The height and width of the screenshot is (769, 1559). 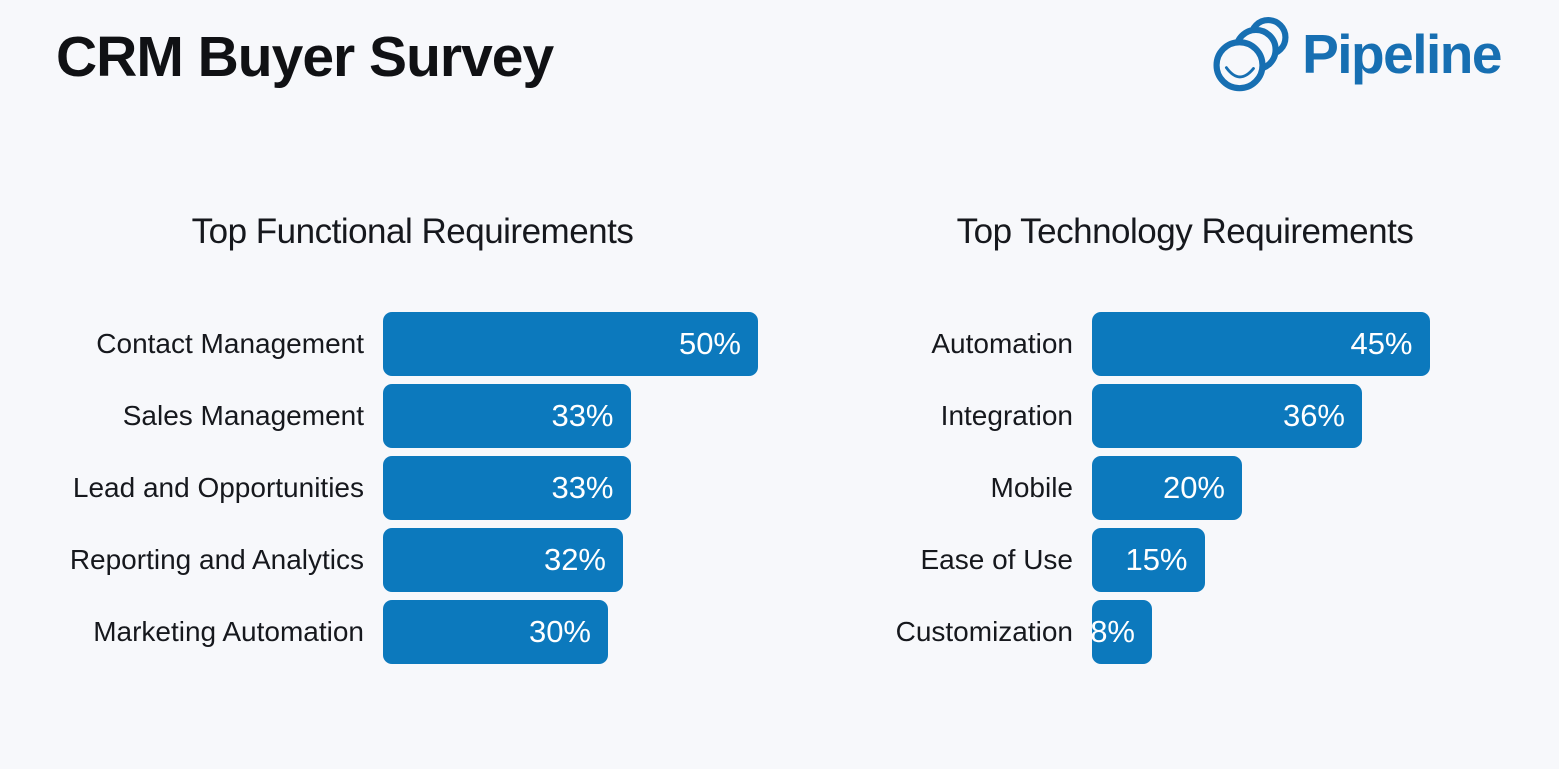 I want to click on bar-value-label: 20%, so click(x=1193, y=487).